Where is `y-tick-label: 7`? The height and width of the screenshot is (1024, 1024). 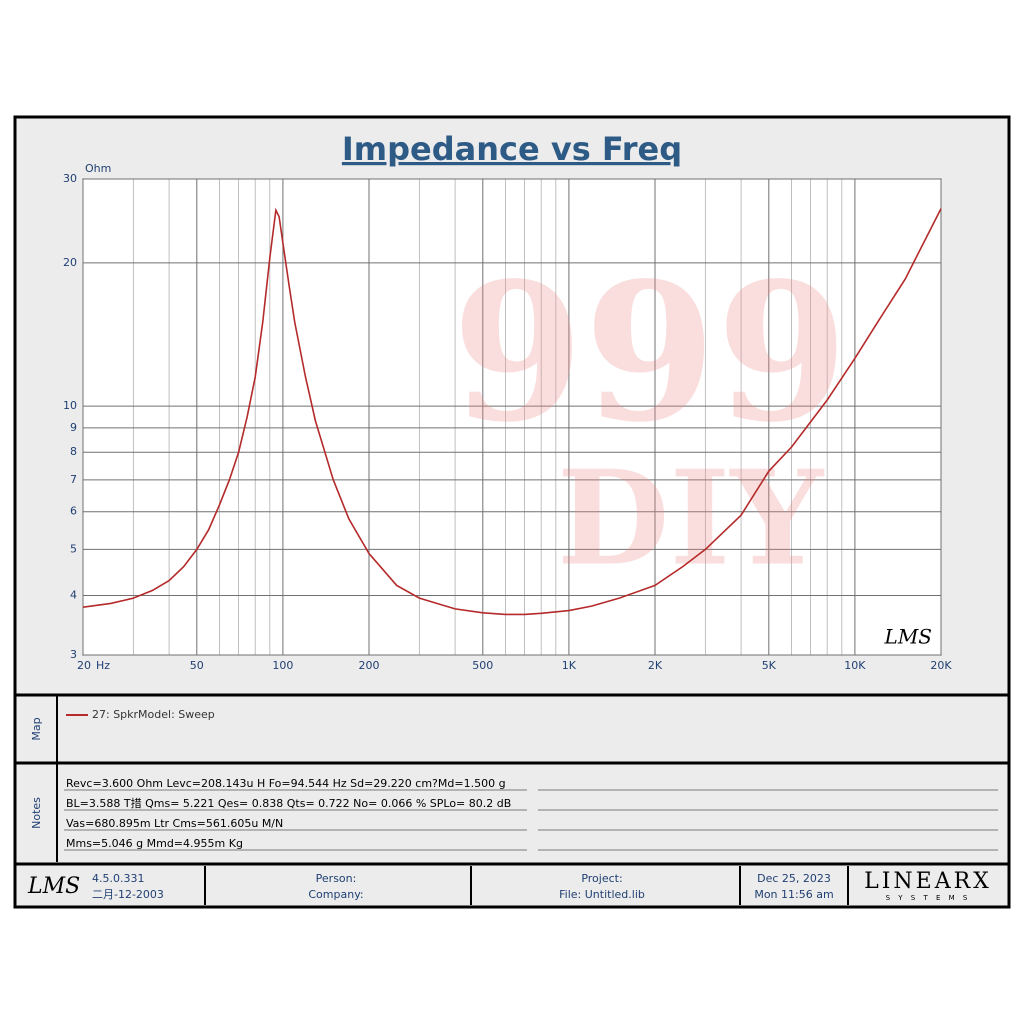 y-tick-label: 7 is located at coordinates (73, 479).